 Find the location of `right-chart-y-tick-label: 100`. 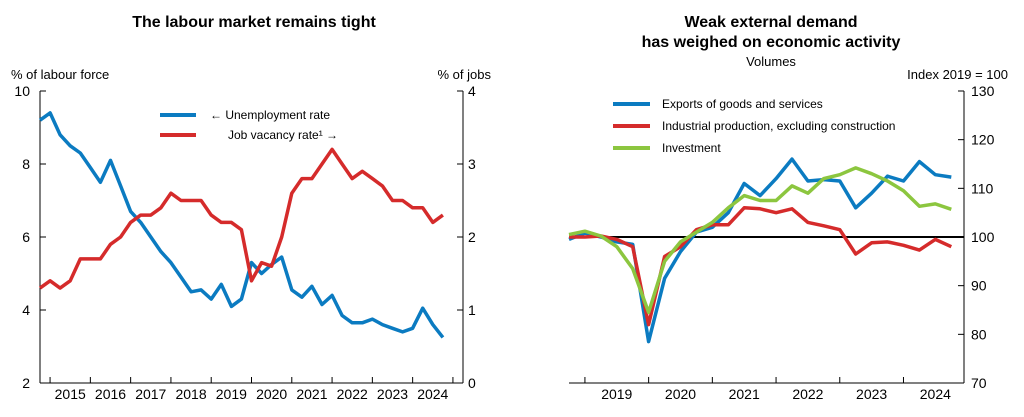

right-chart-y-tick-label: 100 is located at coordinates (983, 237).